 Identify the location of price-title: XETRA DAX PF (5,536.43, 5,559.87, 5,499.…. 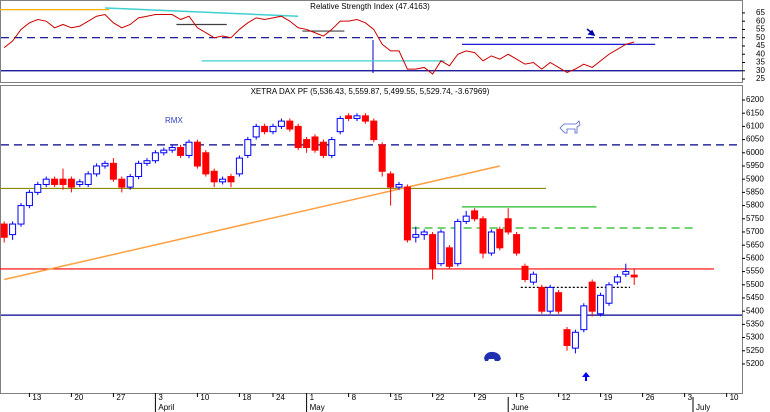
(370, 91).